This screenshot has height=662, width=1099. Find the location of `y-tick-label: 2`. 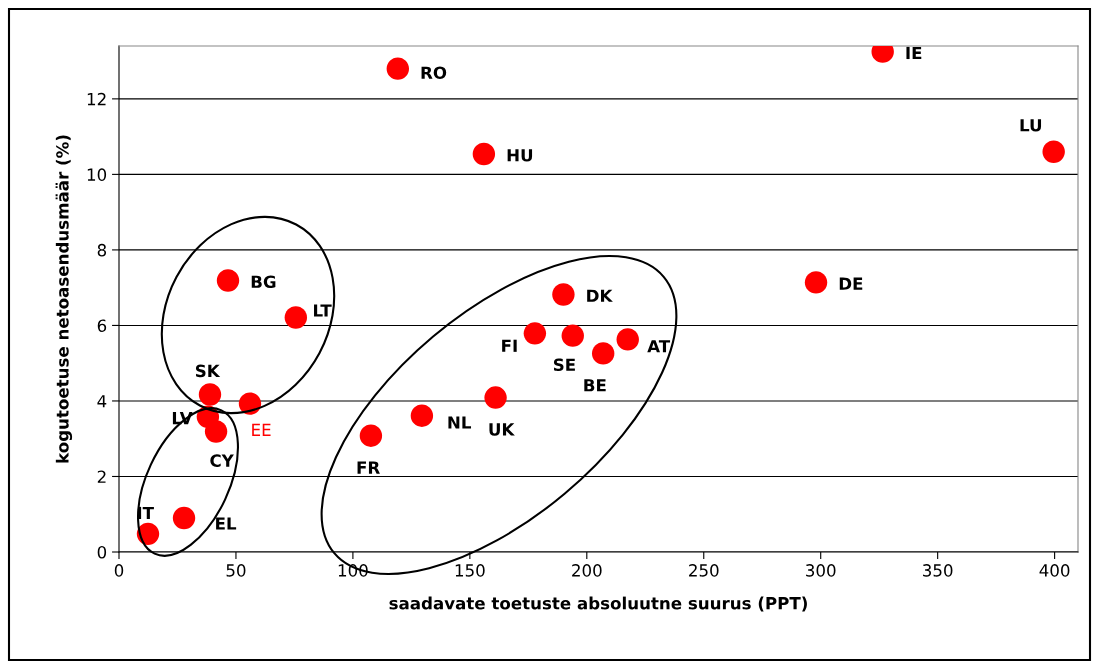

y-tick-label: 2 is located at coordinates (101, 476).